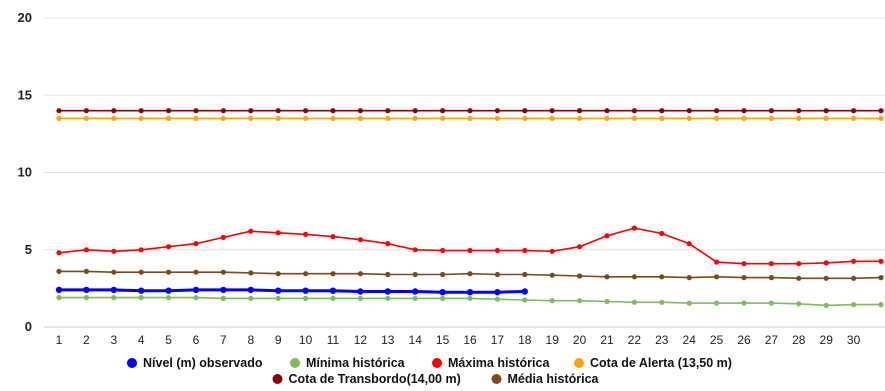  I want to click on x-tick-label: 27, so click(772, 340).